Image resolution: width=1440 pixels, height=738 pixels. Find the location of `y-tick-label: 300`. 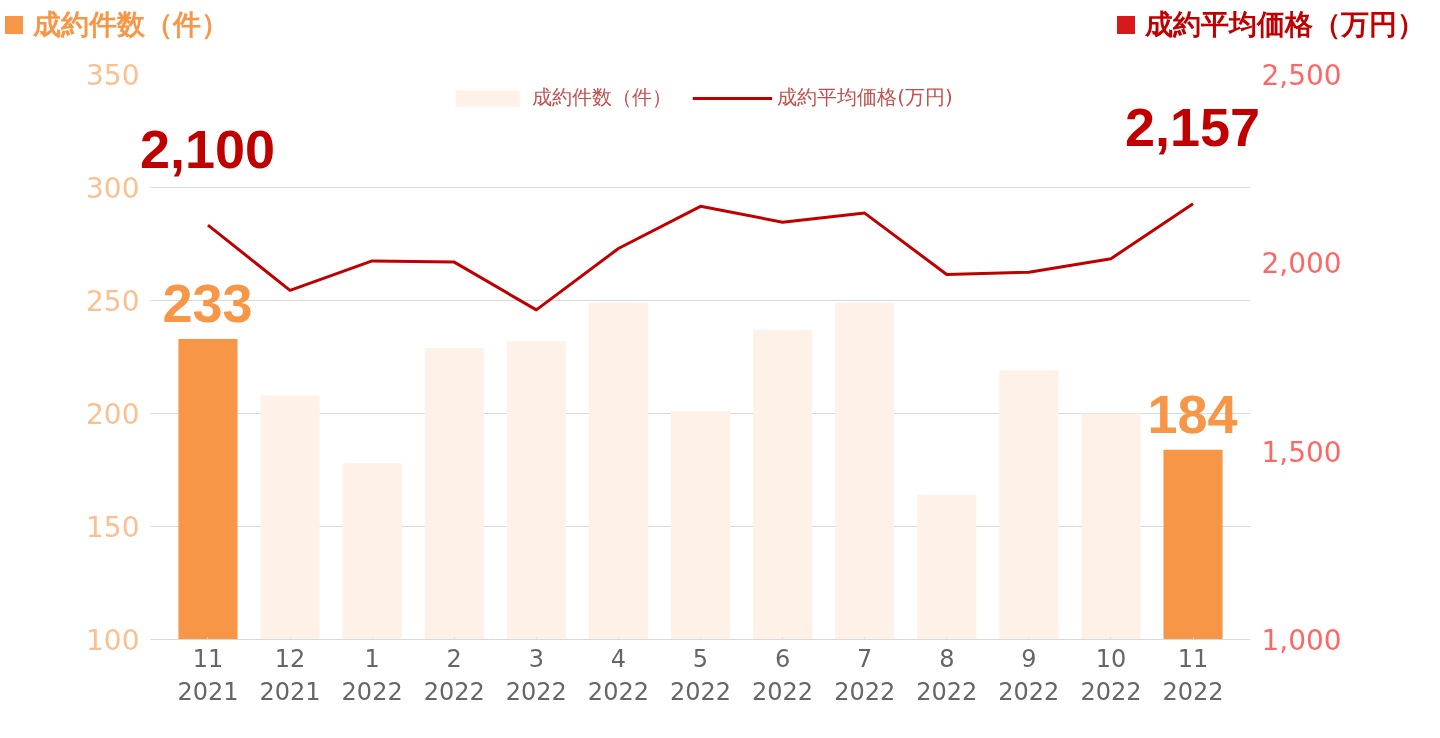

y-tick-label: 300 is located at coordinates (113, 188).